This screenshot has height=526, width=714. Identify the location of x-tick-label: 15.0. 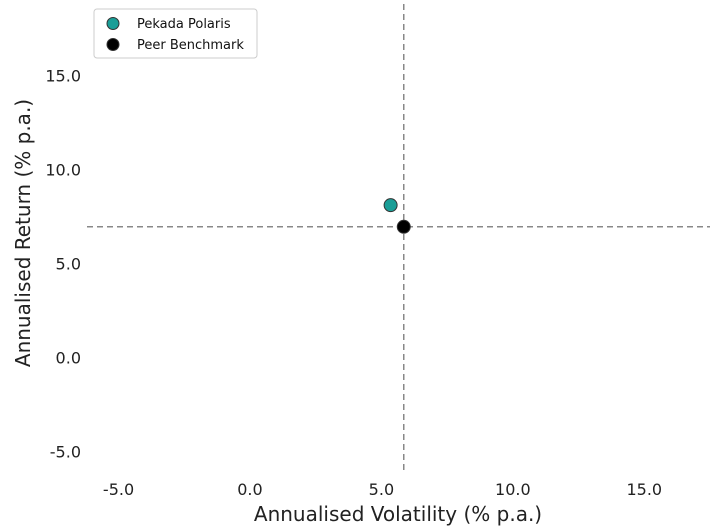
(644, 489).